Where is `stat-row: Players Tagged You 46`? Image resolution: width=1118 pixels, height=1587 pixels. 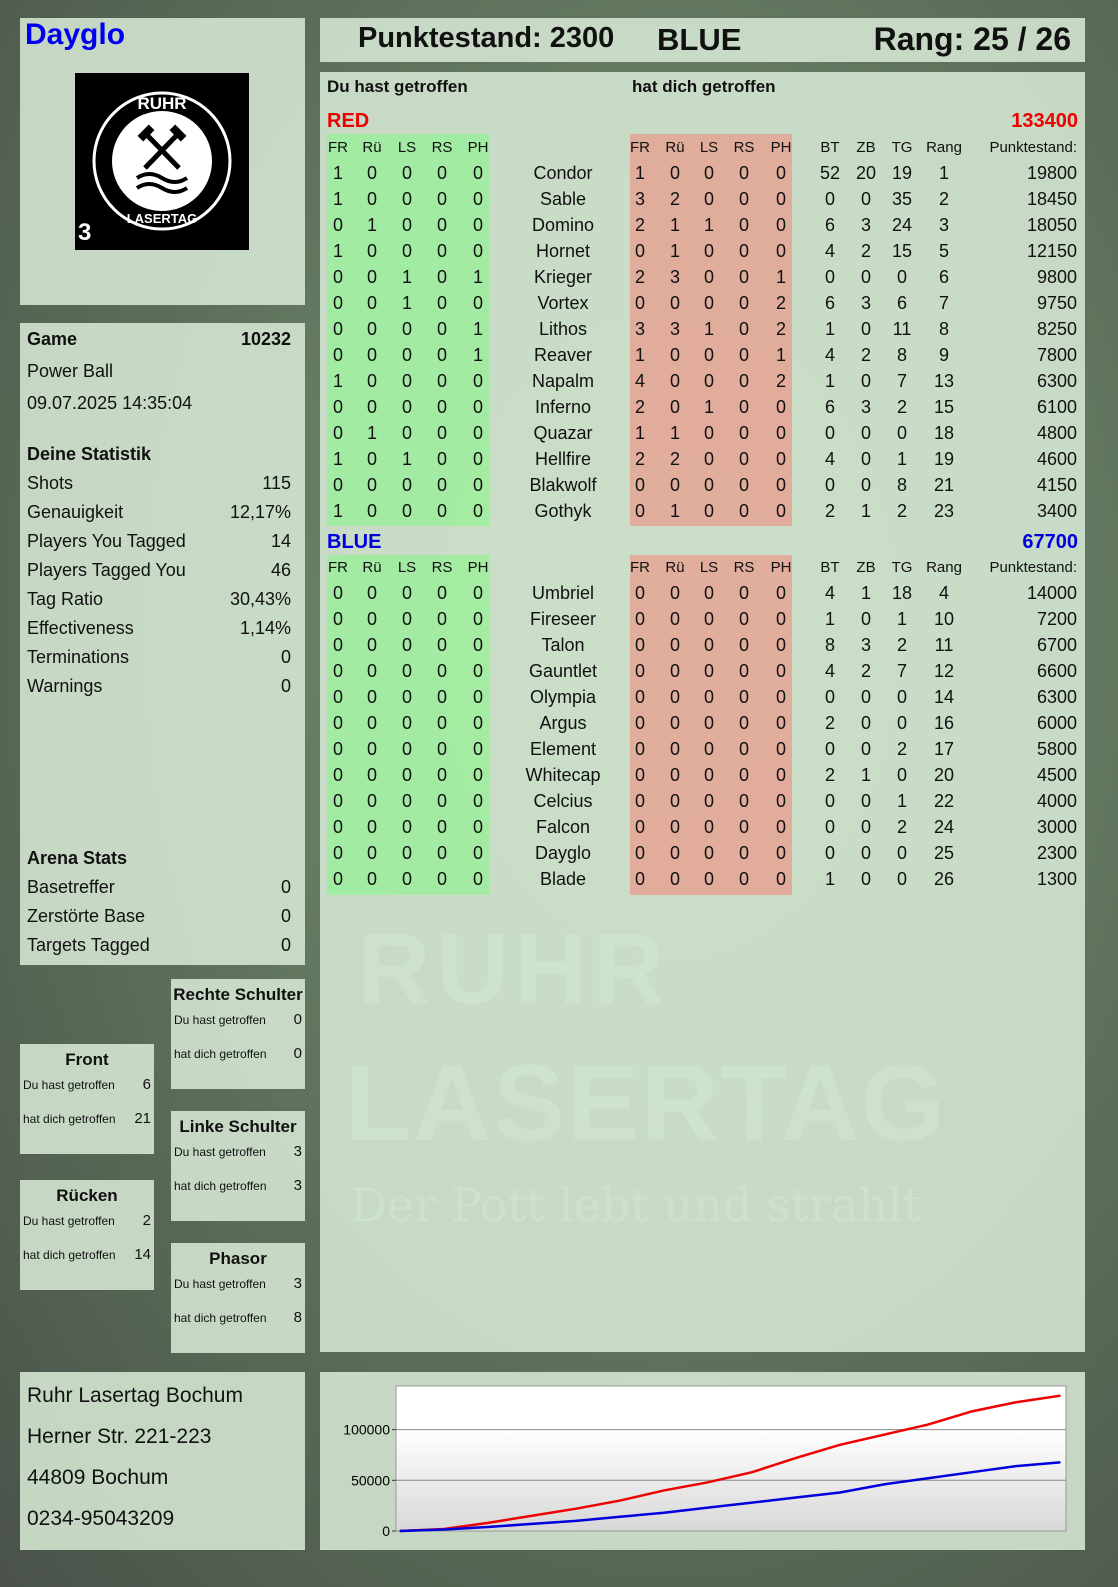
stat-row: Players Tagged You 46 is located at coordinates (159, 570).